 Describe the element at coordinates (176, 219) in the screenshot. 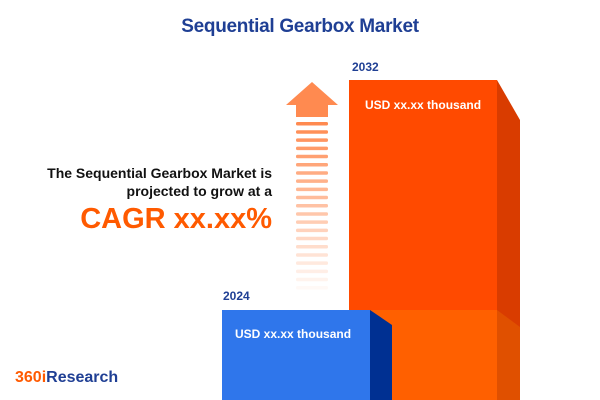

I see `cagr-value: CAGR xx.xx%` at that location.